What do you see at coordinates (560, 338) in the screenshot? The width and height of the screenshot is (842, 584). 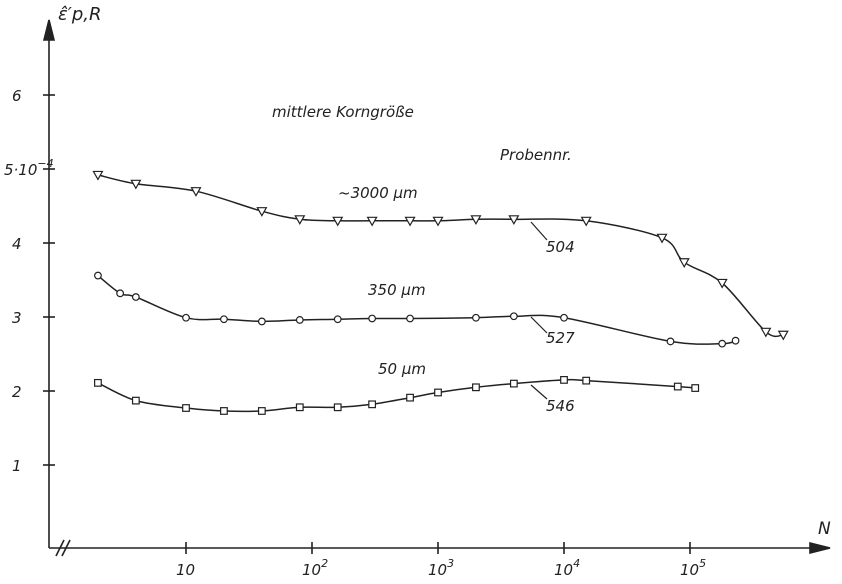 I see `series-sample-label: 527` at bounding box center [560, 338].